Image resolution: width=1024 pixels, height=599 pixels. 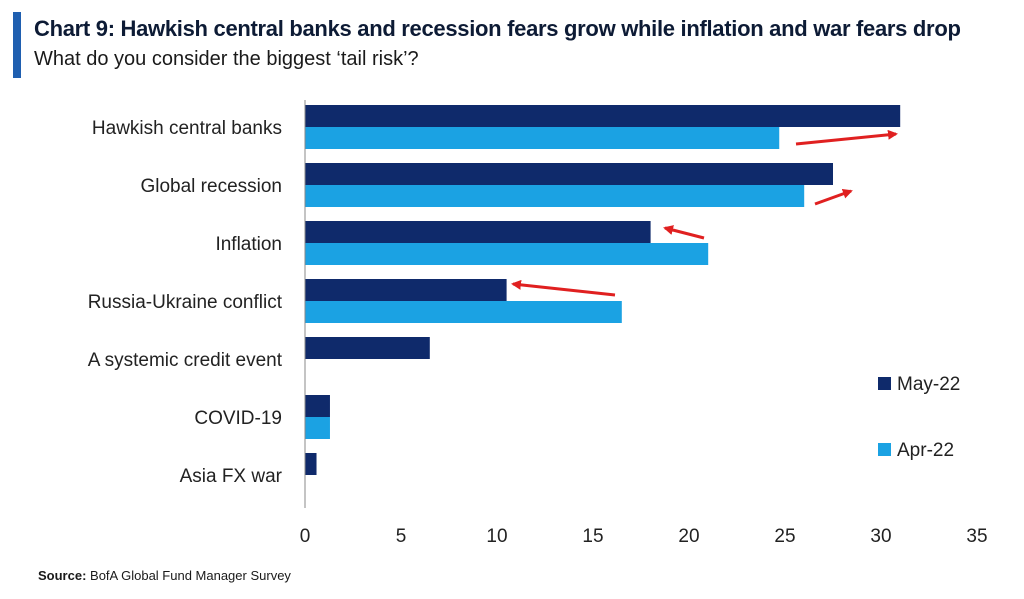 What do you see at coordinates (928, 384) in the screenshot?
I see `legend-label-may-22: May-22` at bounding box center [928, 384].